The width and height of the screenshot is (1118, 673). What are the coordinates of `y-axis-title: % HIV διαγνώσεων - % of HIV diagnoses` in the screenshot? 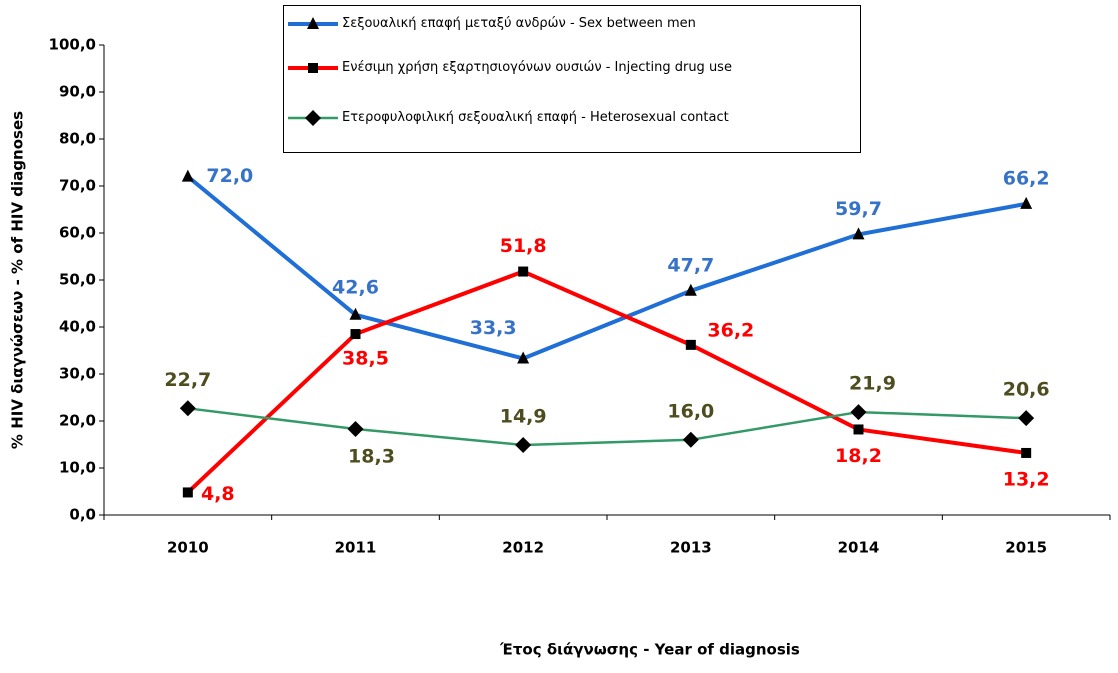 It's located at (18, 280).